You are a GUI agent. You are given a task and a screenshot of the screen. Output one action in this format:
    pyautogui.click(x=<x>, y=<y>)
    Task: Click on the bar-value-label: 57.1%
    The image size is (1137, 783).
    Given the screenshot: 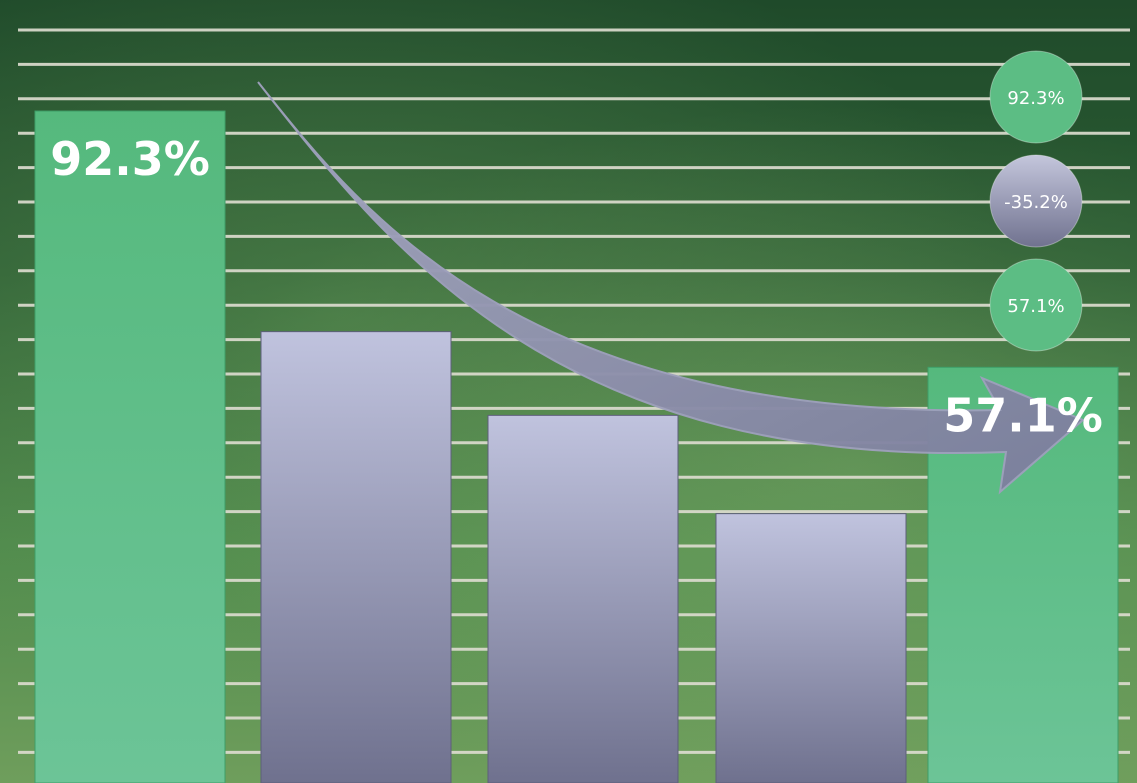 What is the action you would take?
    pyautogui.click(x=1023, y=415)
    